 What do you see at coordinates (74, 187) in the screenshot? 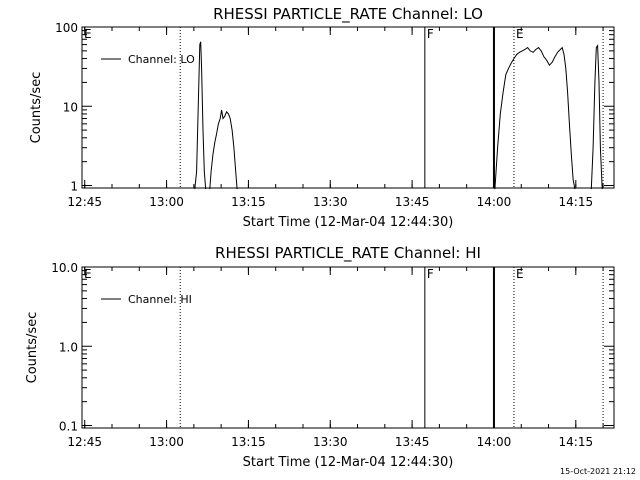
I see `y-tick-label: 1` at bounding box center [74, 187].